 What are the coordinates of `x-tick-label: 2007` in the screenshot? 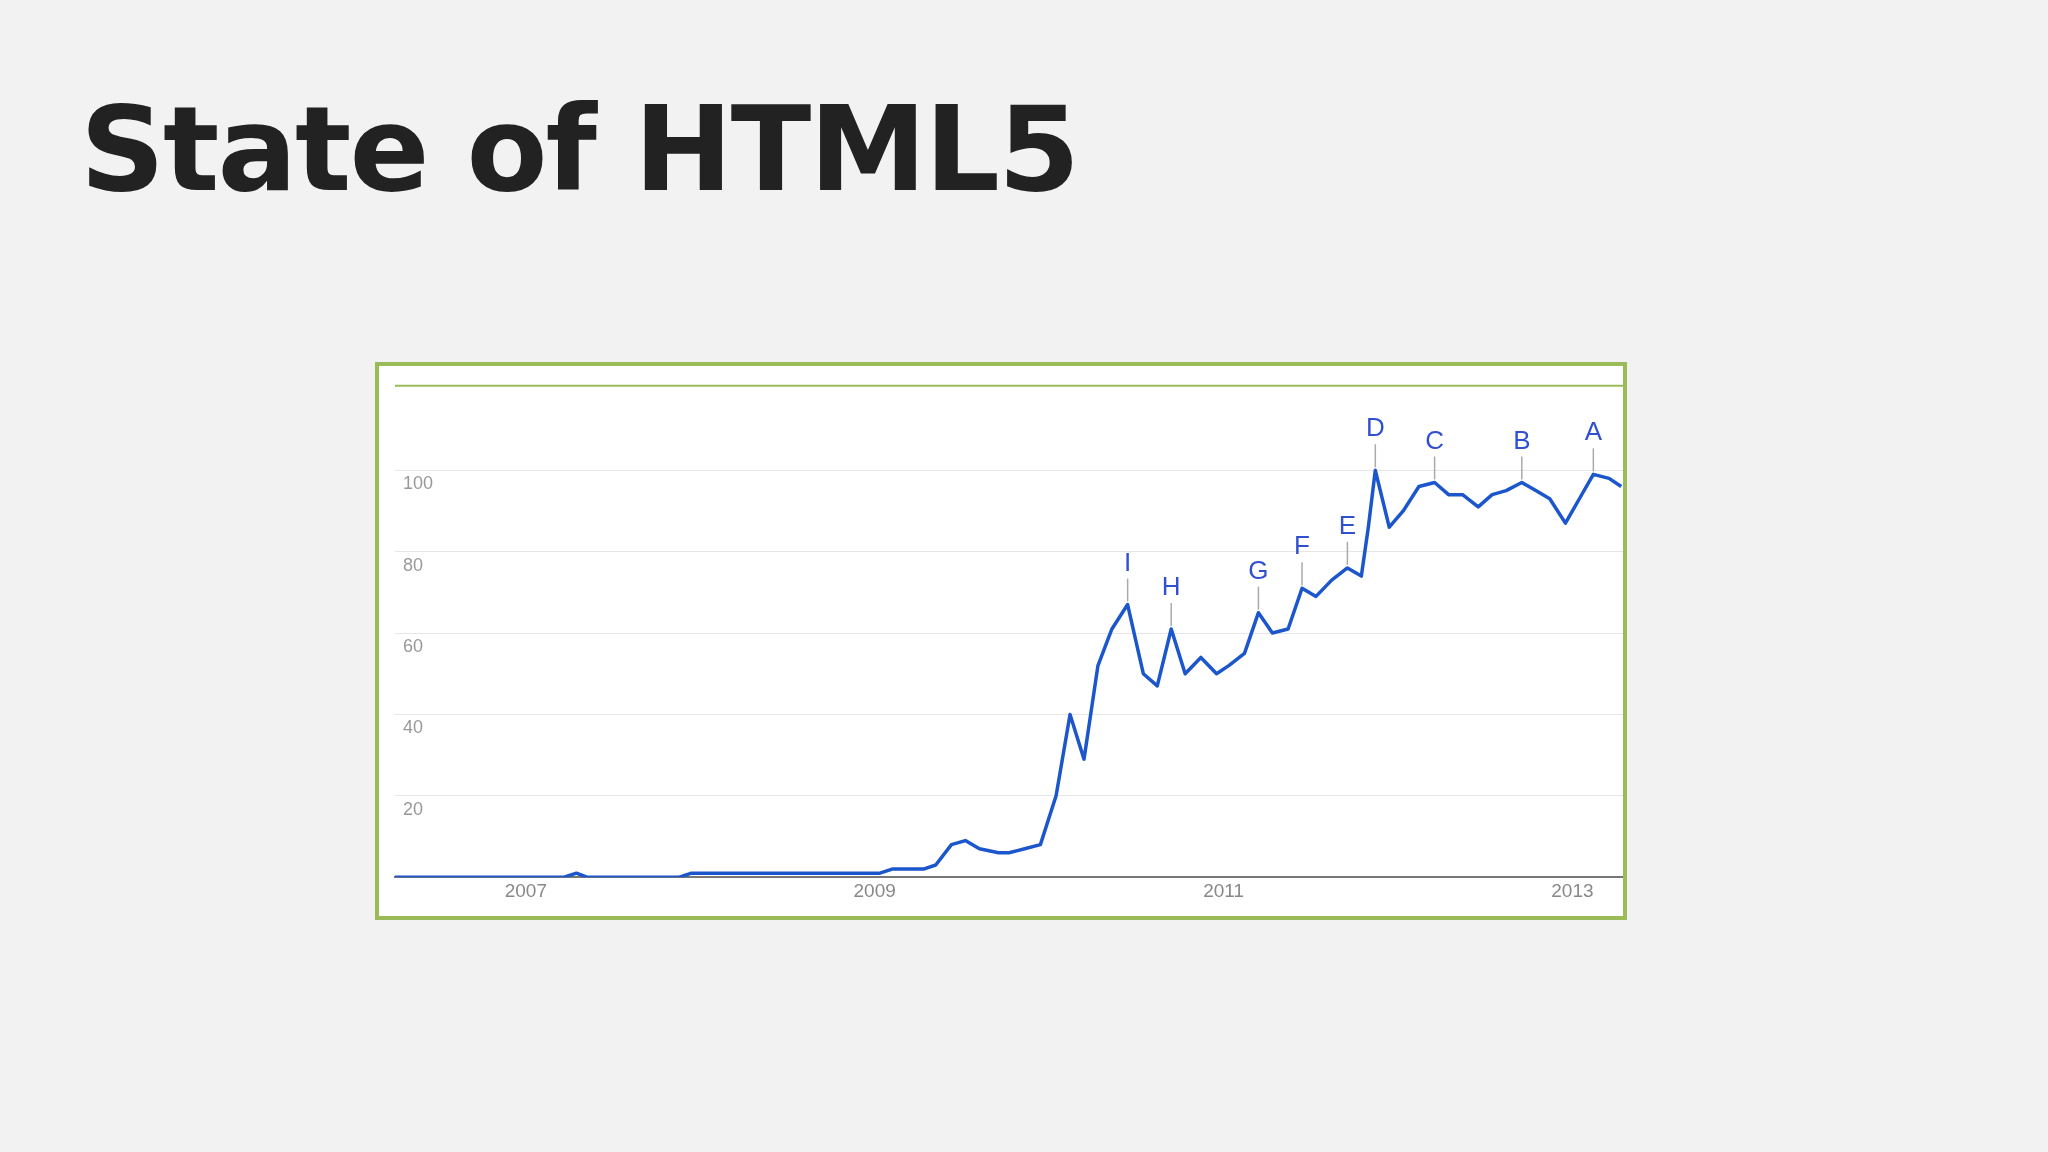 It's located at (525, 890).